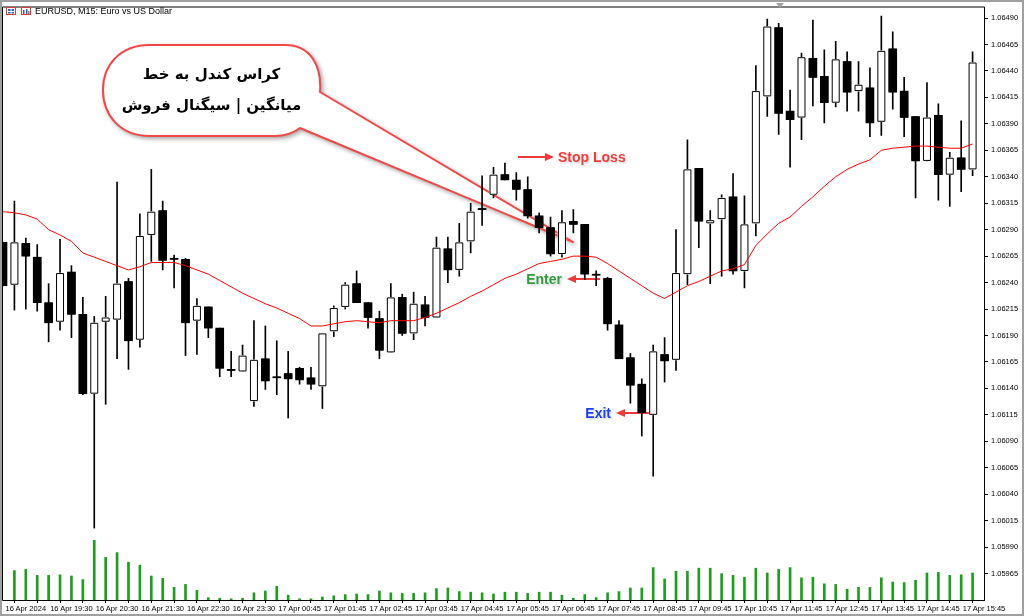 This screenshot has width=1024, height=616. What do you see at coordinates (592, 157) in the screenshot?
I see `annotation: Stop Loss` at bounding box center [592, 157].